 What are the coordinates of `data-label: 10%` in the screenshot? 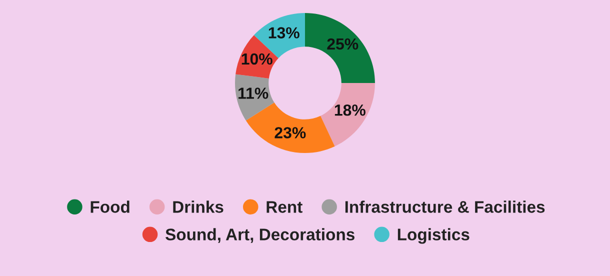 It's located at (257, 59).